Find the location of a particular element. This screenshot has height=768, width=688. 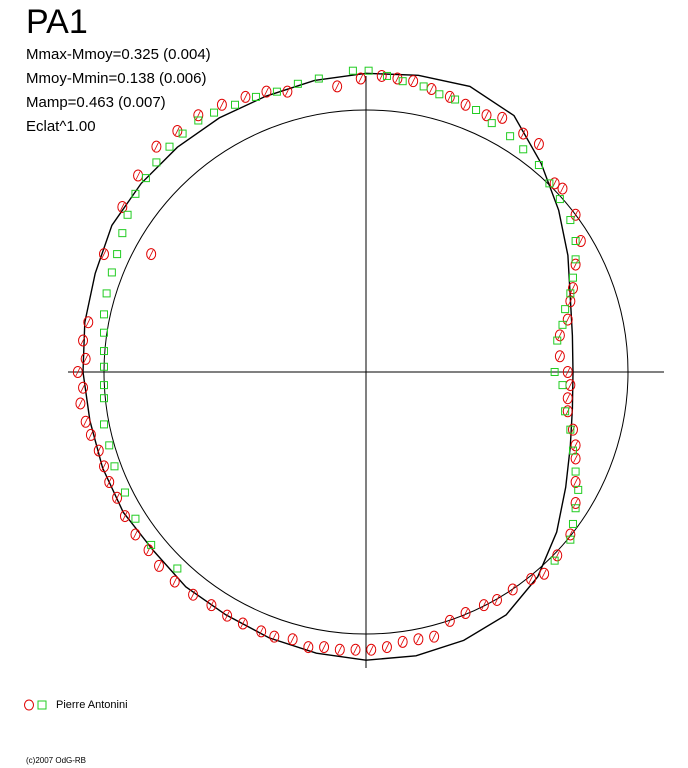

stat-mamp: Mamp=0.463 (0.007) is located at coordinates (96, 102).